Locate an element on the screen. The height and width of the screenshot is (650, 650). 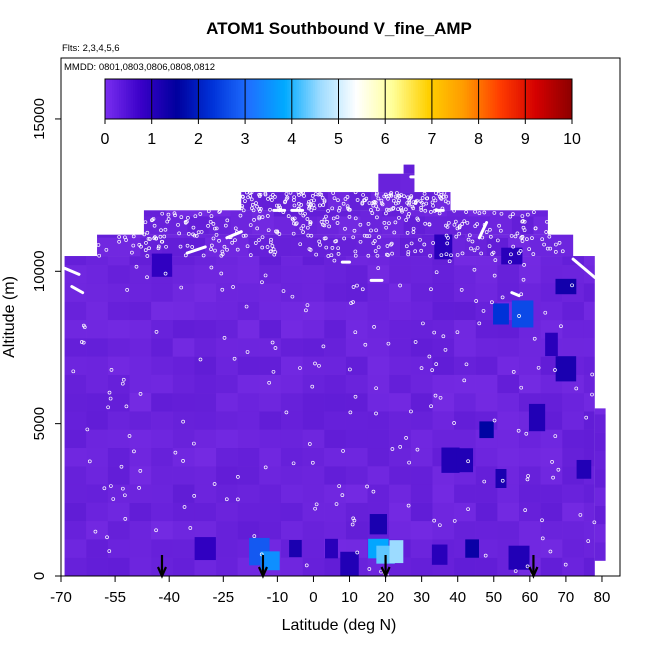
colorbar-tick-label: 9 is located at coordinates (525, 139).